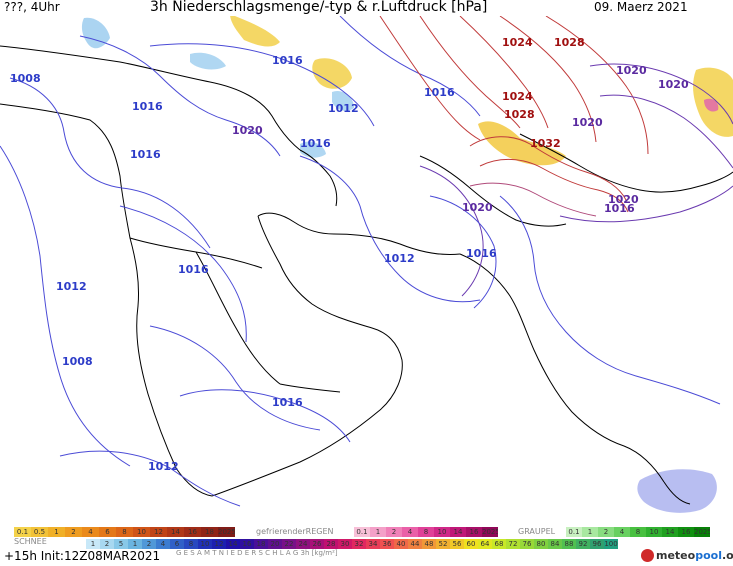 This screenshot has width=733, height=566. Describe the element at coordinates (527, 544) in the screenshot. I see `legend-cell: 76` at that location.